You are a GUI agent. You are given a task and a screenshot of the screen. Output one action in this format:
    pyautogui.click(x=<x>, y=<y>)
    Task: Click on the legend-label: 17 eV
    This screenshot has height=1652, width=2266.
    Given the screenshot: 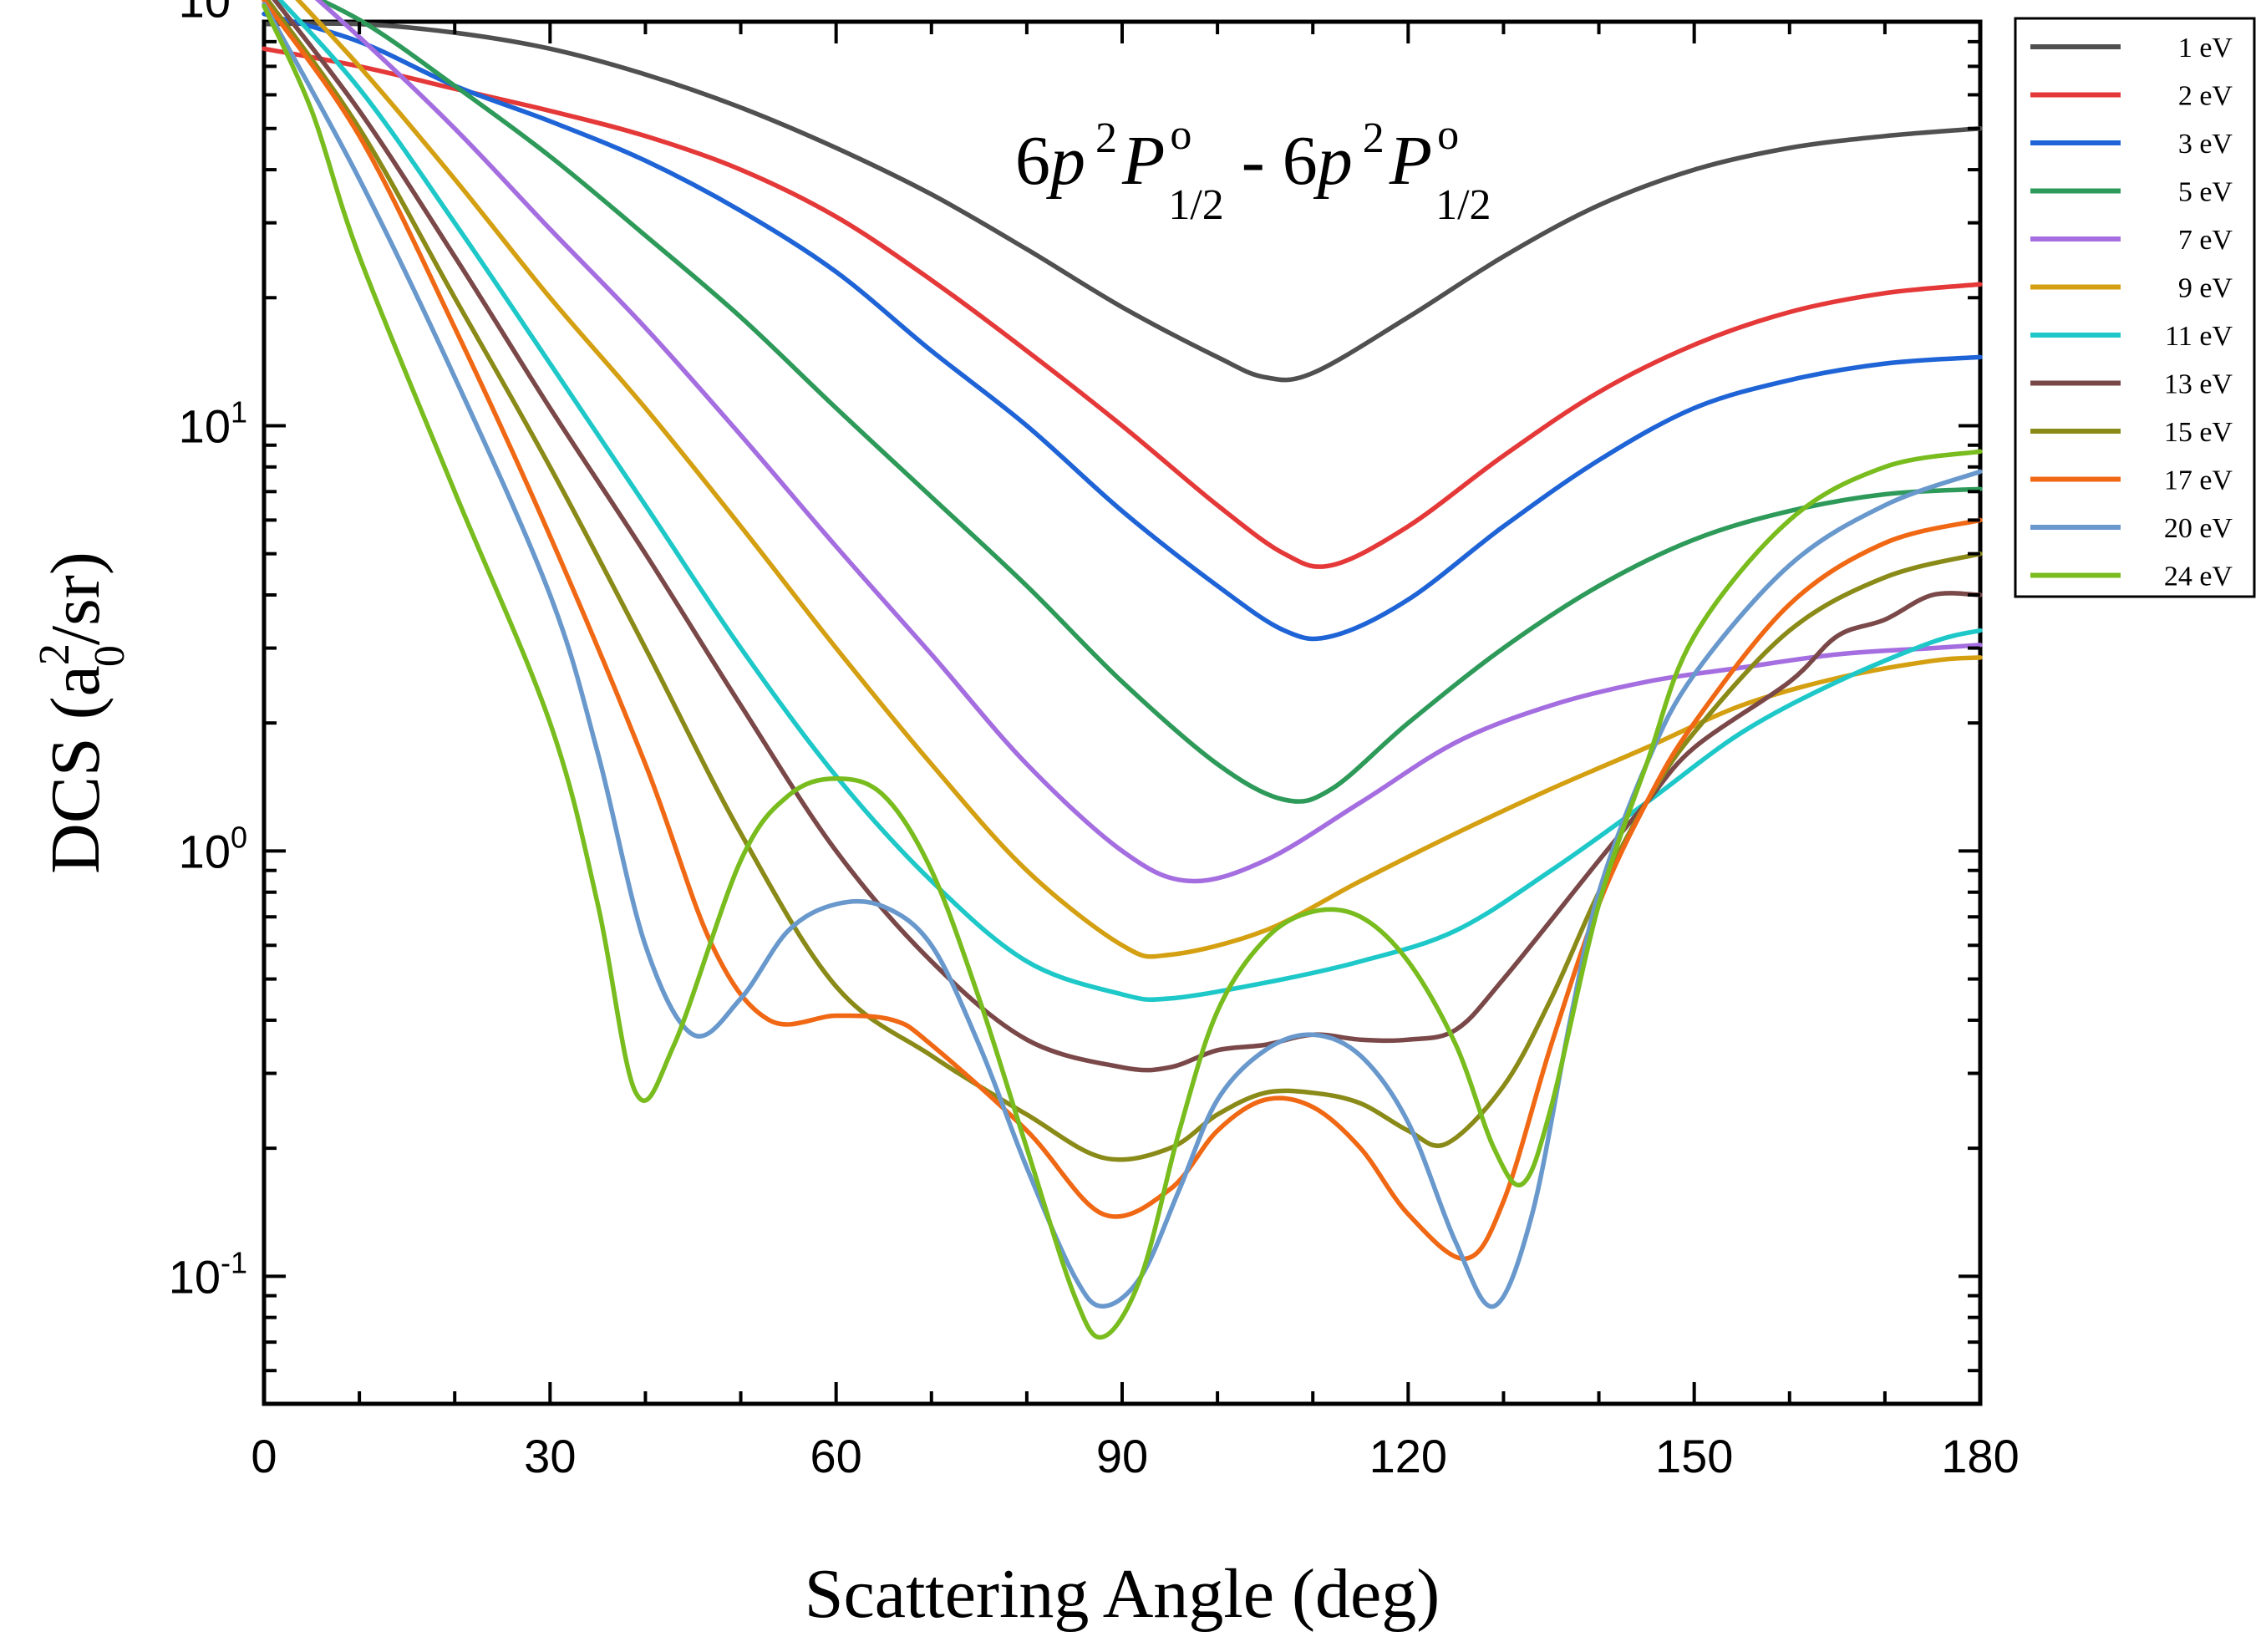 What is the action you would take?
    pyautogui.click(x=2198, y=481)
    